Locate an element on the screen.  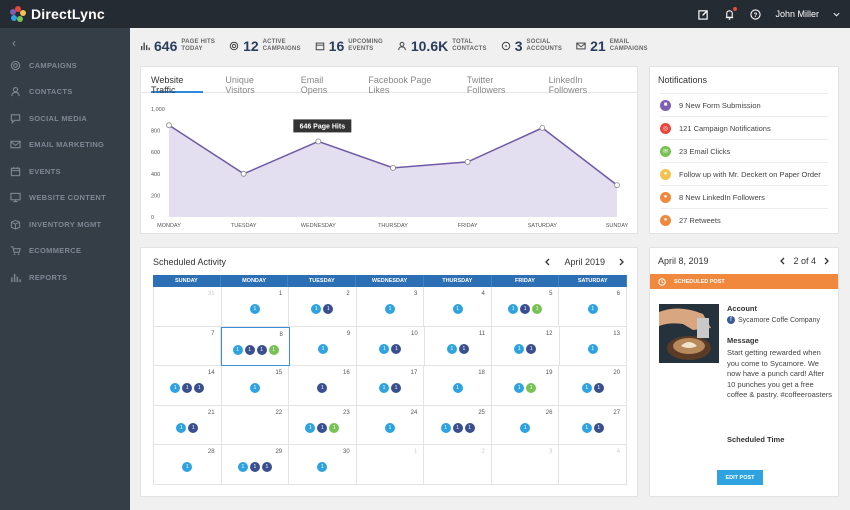
stat-social-accounts: 3 SOCIAL ACCOUNTS is located at coordinates (531, 46).